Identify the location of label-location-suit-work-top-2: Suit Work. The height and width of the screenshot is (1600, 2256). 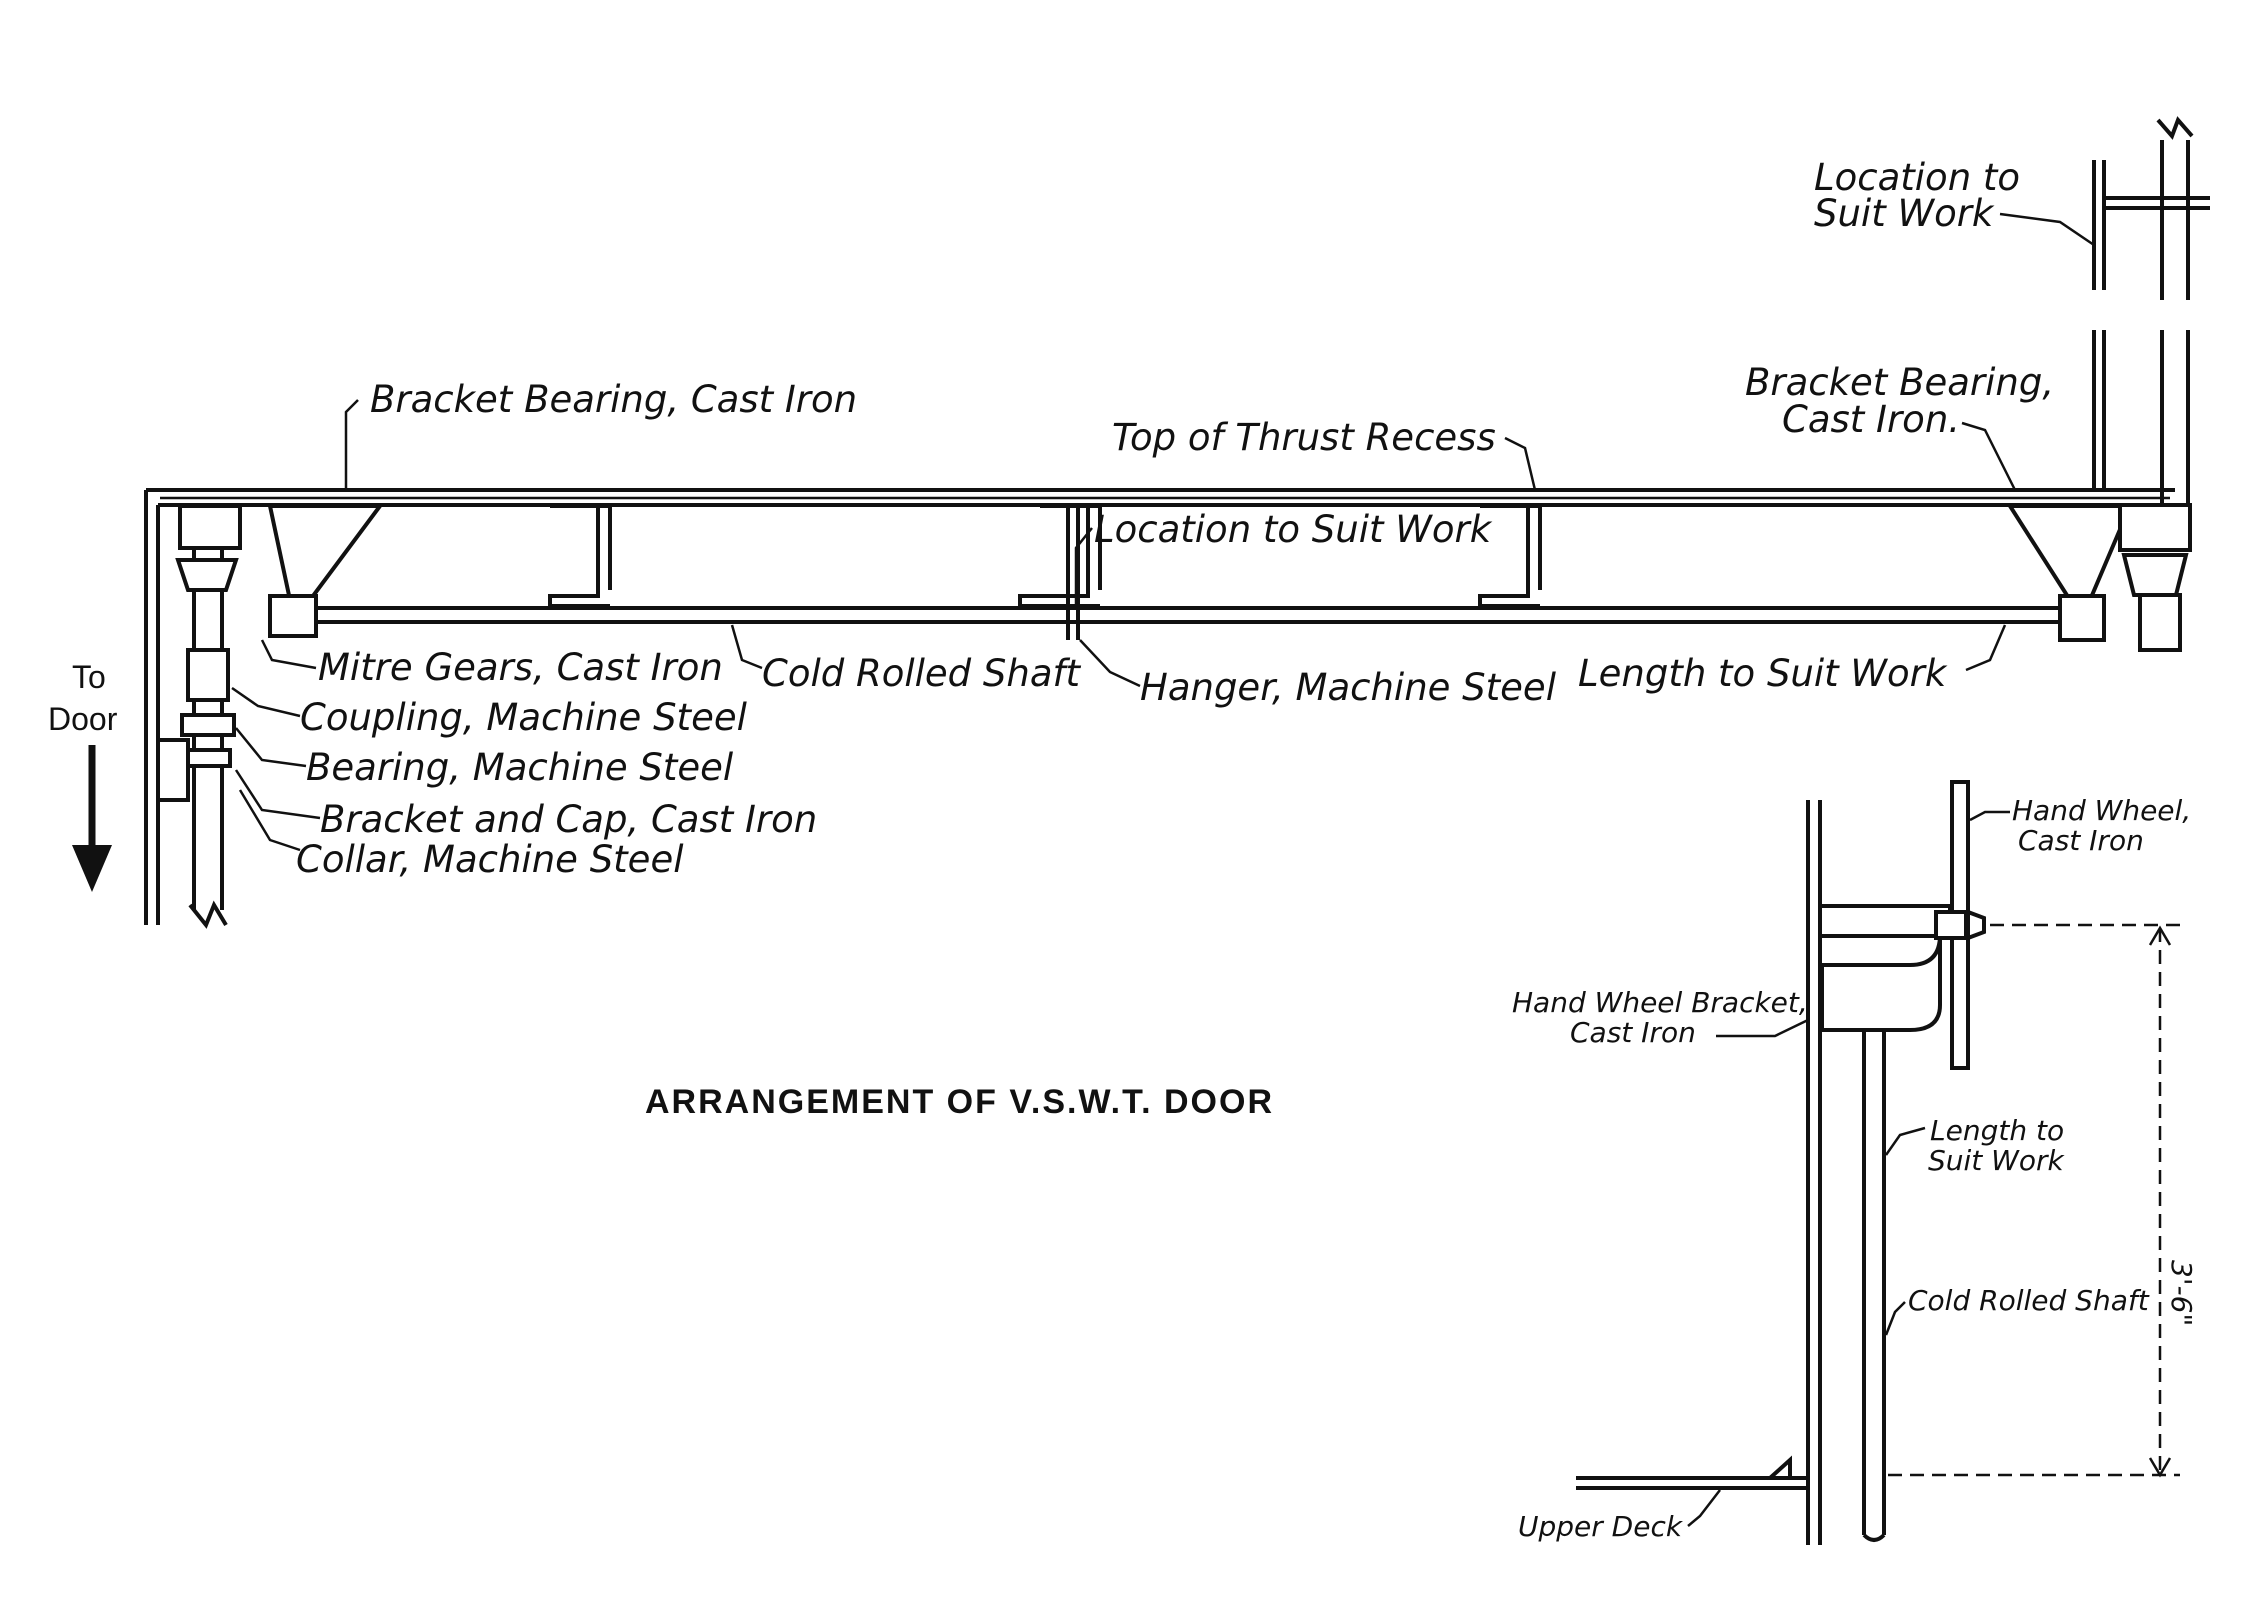
(1904, 213).